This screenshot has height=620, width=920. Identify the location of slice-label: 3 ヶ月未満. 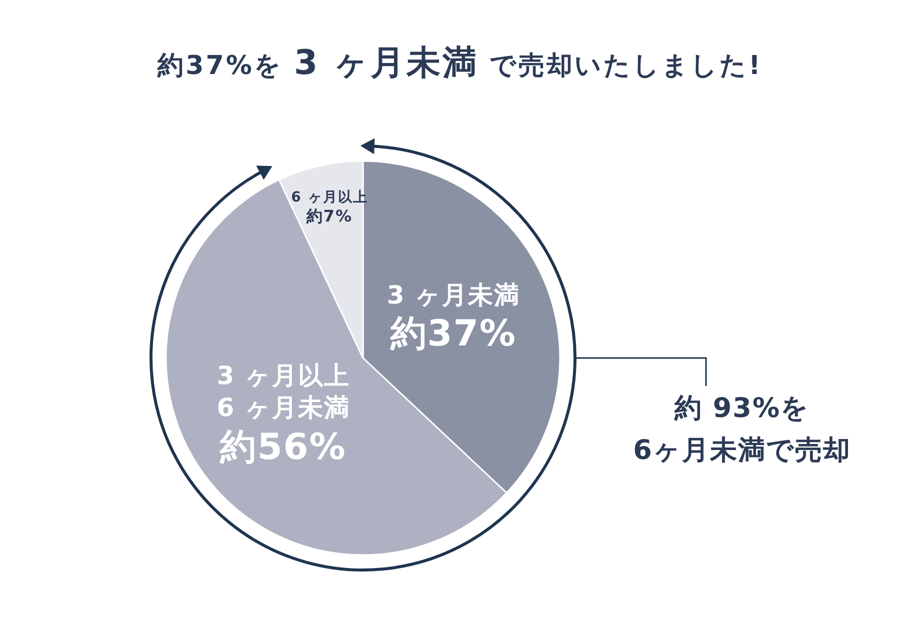
(453, 295).